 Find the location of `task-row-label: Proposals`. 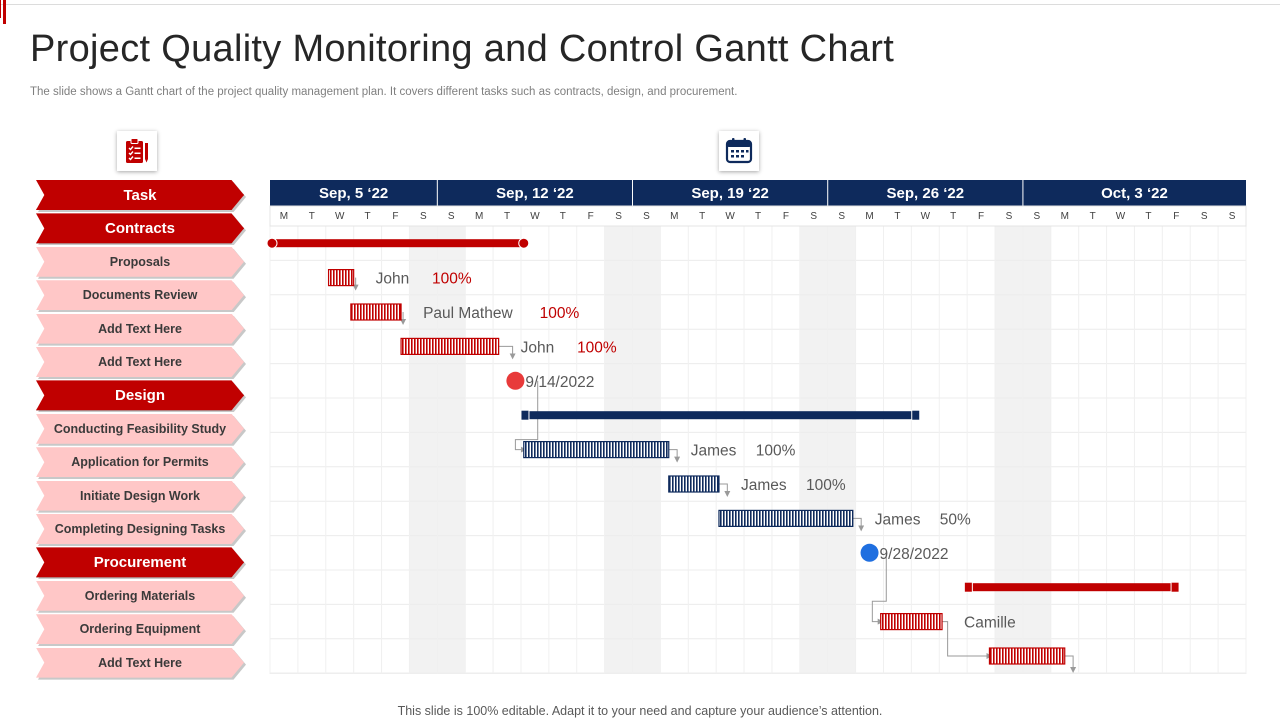

task-row-label: Proposals is located at coordinates (140, 261).